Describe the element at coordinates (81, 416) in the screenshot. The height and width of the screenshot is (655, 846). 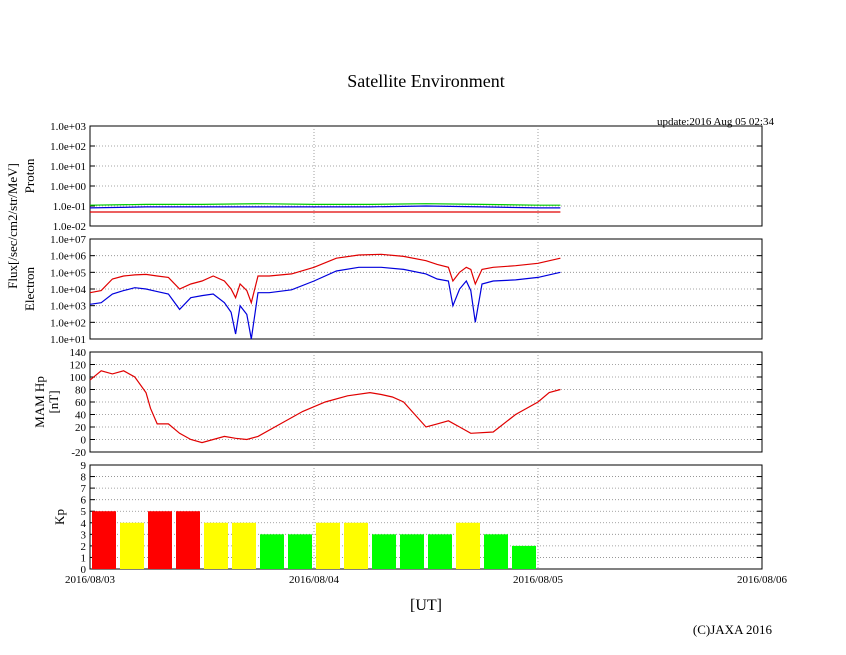
I see `mam-hp-ytick-label: 40` at that location.